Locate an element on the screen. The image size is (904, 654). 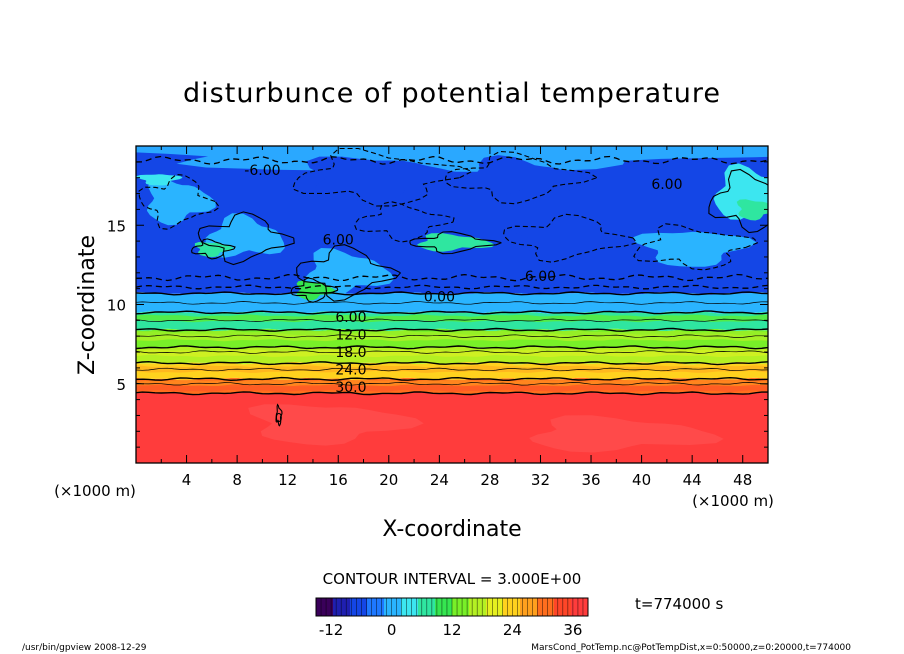
colorbar-tick-label: 0 is located at coordinates (392, 630).